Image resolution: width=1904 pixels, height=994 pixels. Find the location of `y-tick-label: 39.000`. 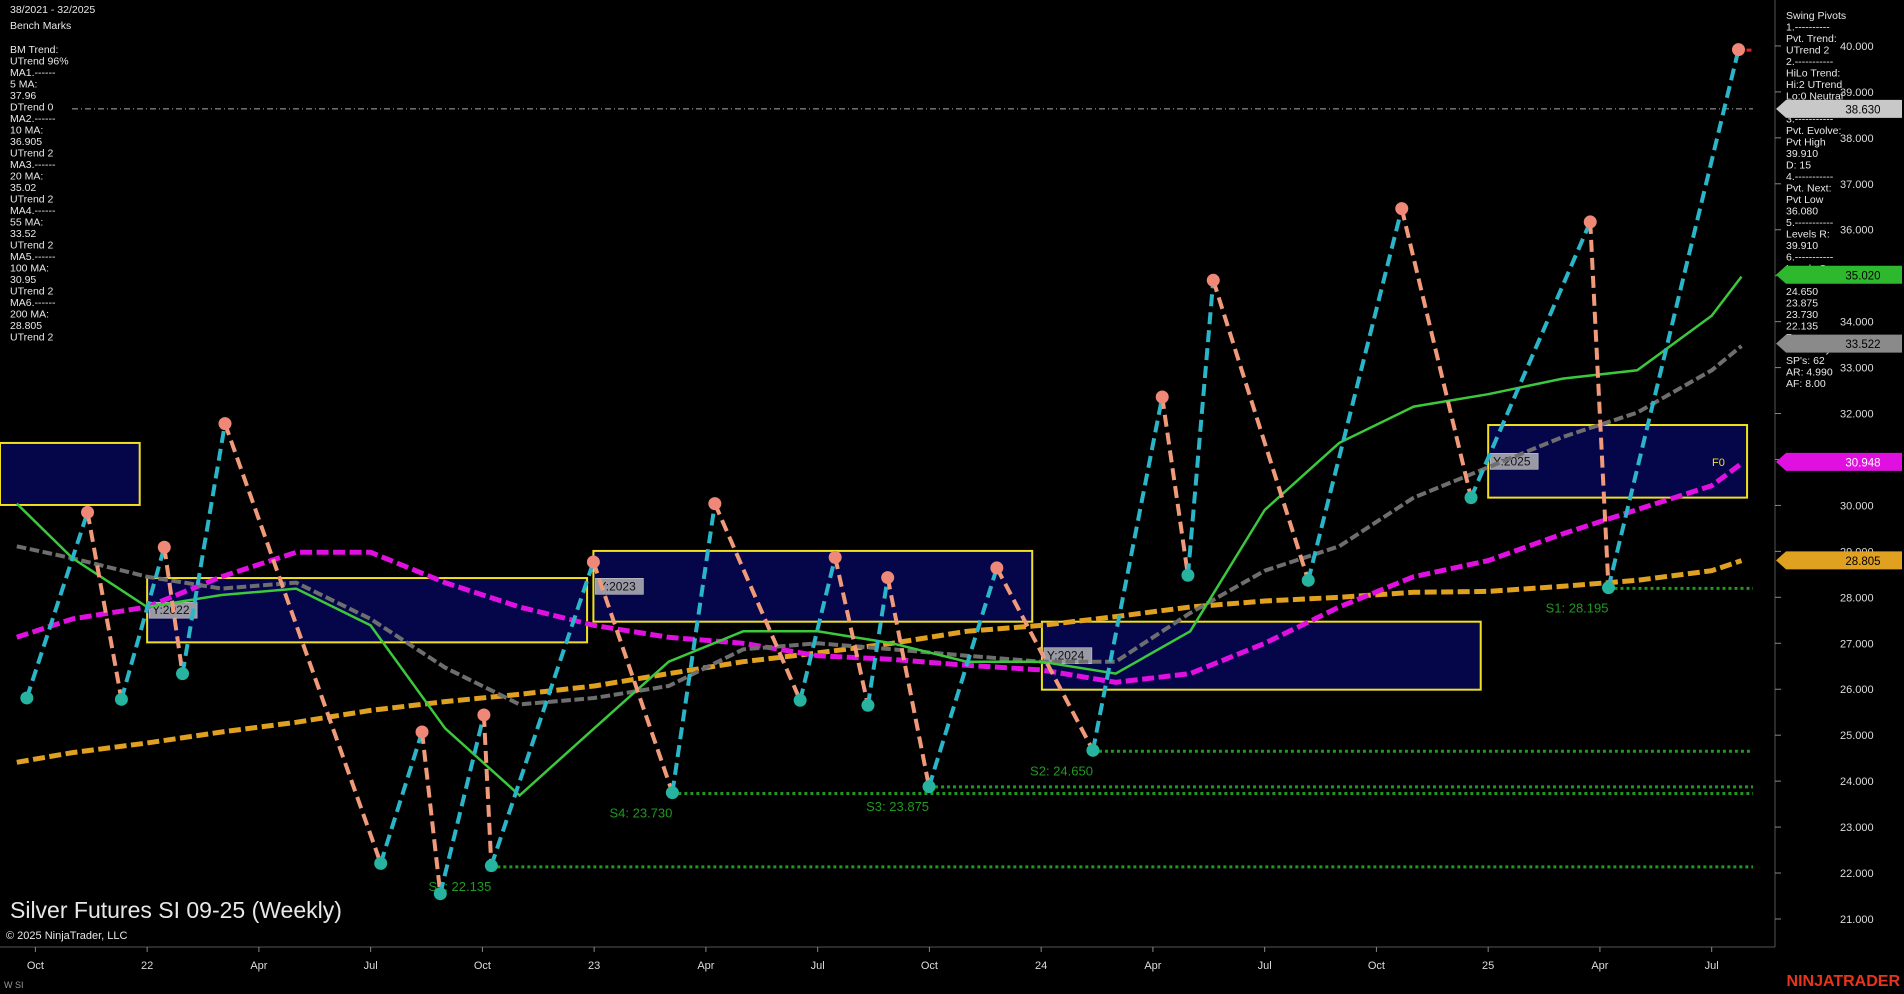

y-tick-label: 39.000 is located at coordinates (1857, 93).